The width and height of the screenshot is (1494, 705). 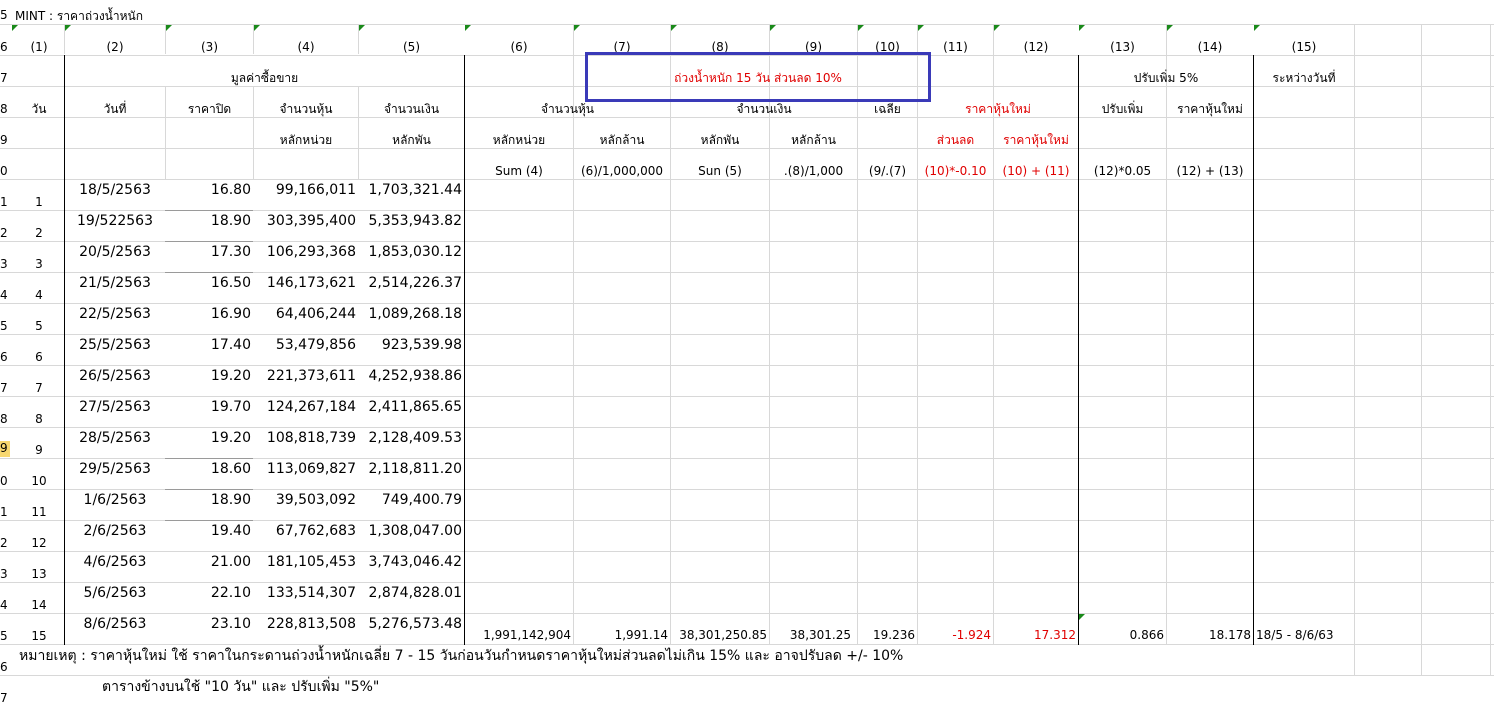 I want to click on formula-13: (12)*0.05, so click(x=1122, y=171).